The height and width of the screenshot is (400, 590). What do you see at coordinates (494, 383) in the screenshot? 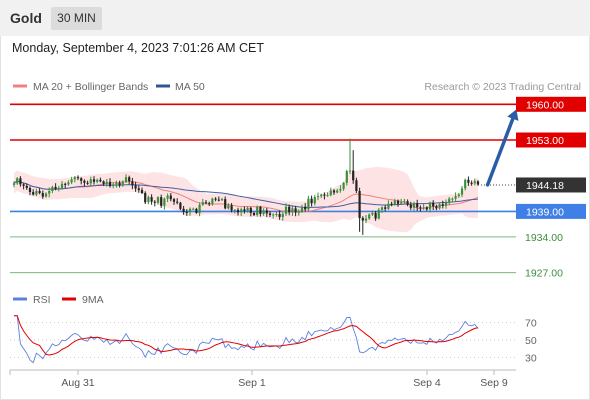
I see `x-tick-label-3: Sep 9` at bounding box center [494, 383].